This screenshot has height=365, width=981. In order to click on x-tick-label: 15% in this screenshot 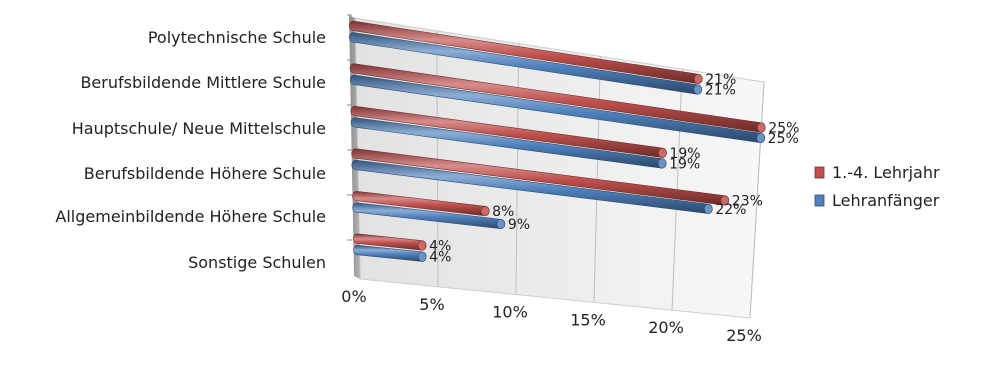, I will do `click(588, 319)`.